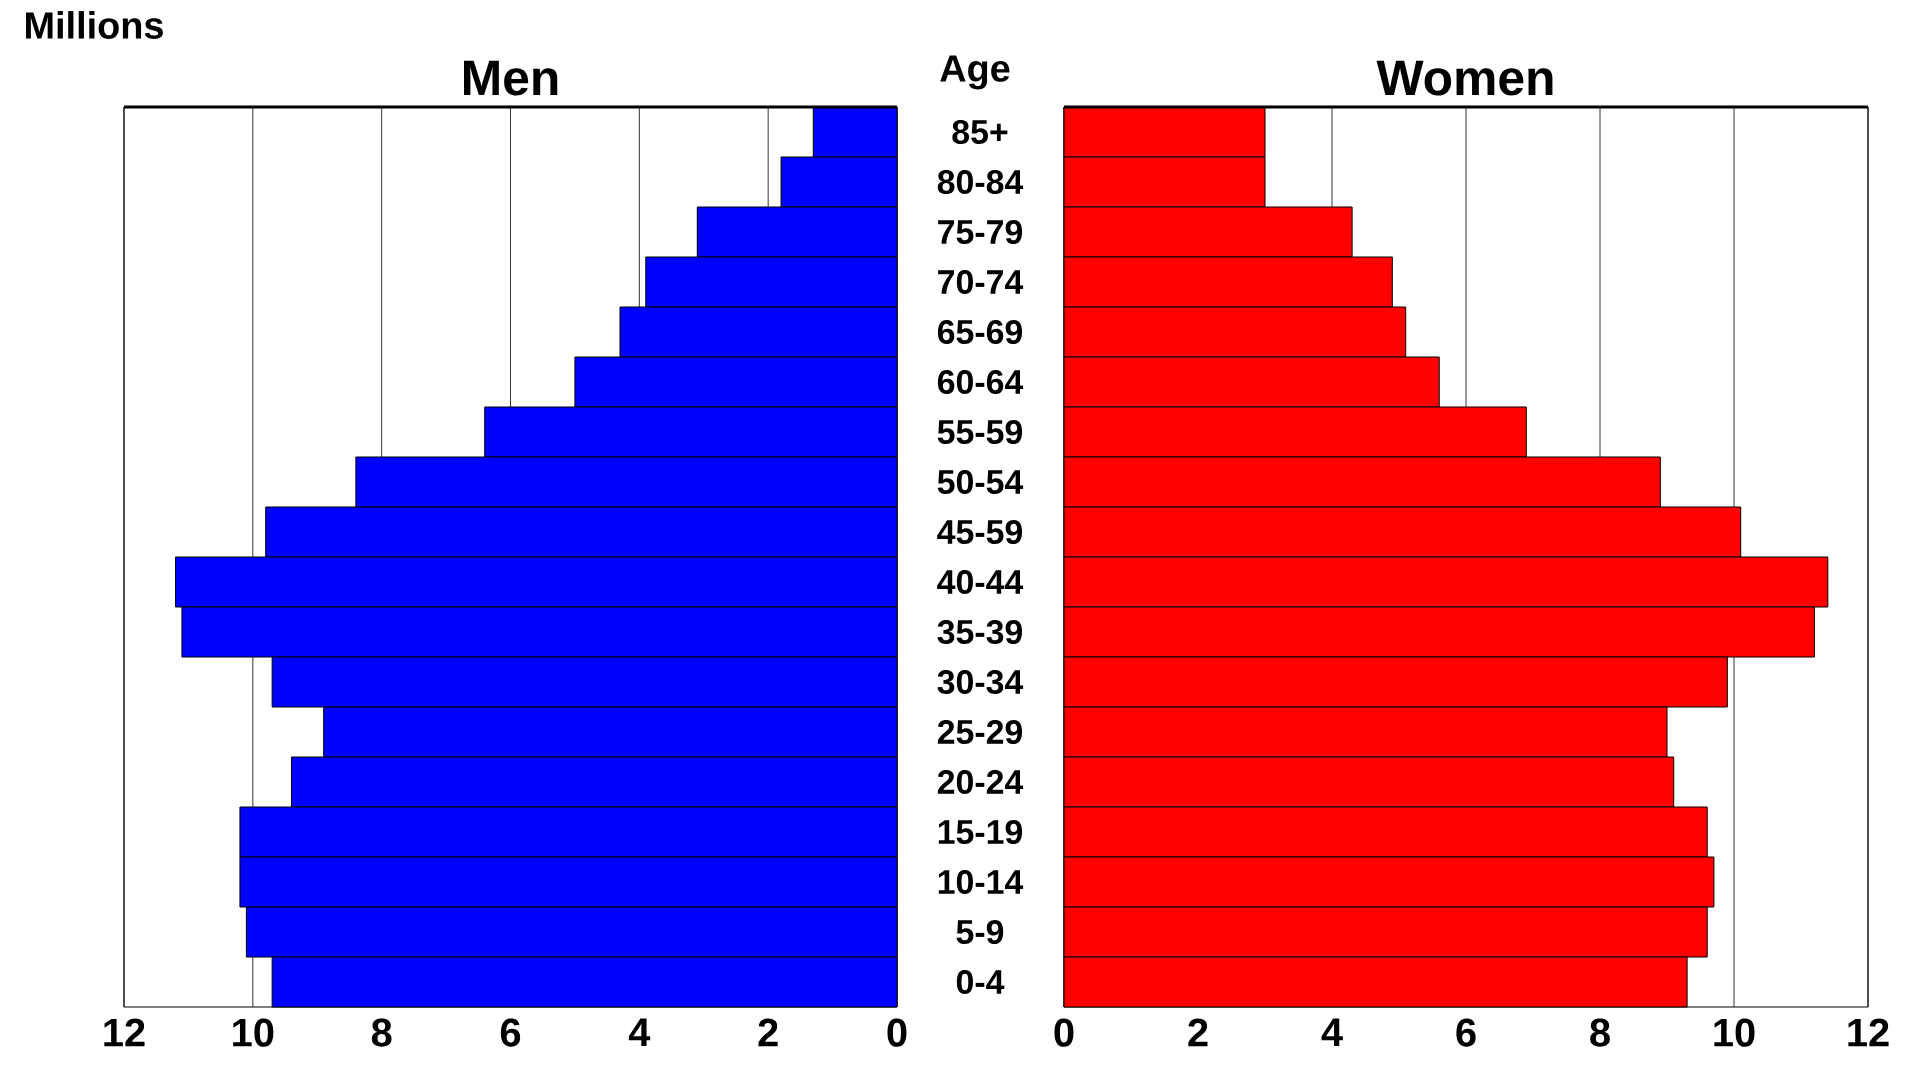 The width and height of the screenshot is (1907, 1075). I want to click on y-tick-label: 35-39, so click(980, 632).